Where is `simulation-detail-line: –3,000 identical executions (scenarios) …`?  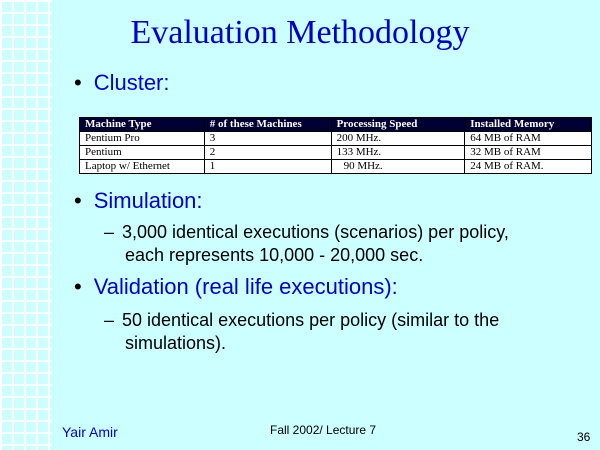
simulation-detail-line: –3,000 identical executions (scenarios) … is located at coordinates (306, 232).